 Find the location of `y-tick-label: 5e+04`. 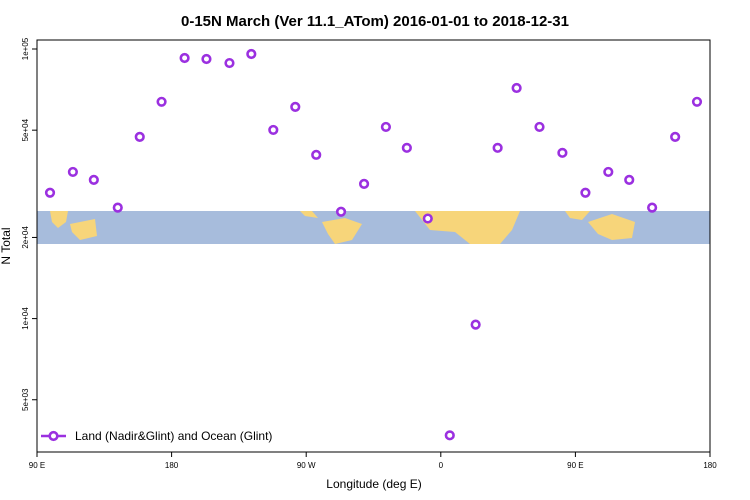

y-tick-label: 5e+04 is located at coordinates (25, 129).